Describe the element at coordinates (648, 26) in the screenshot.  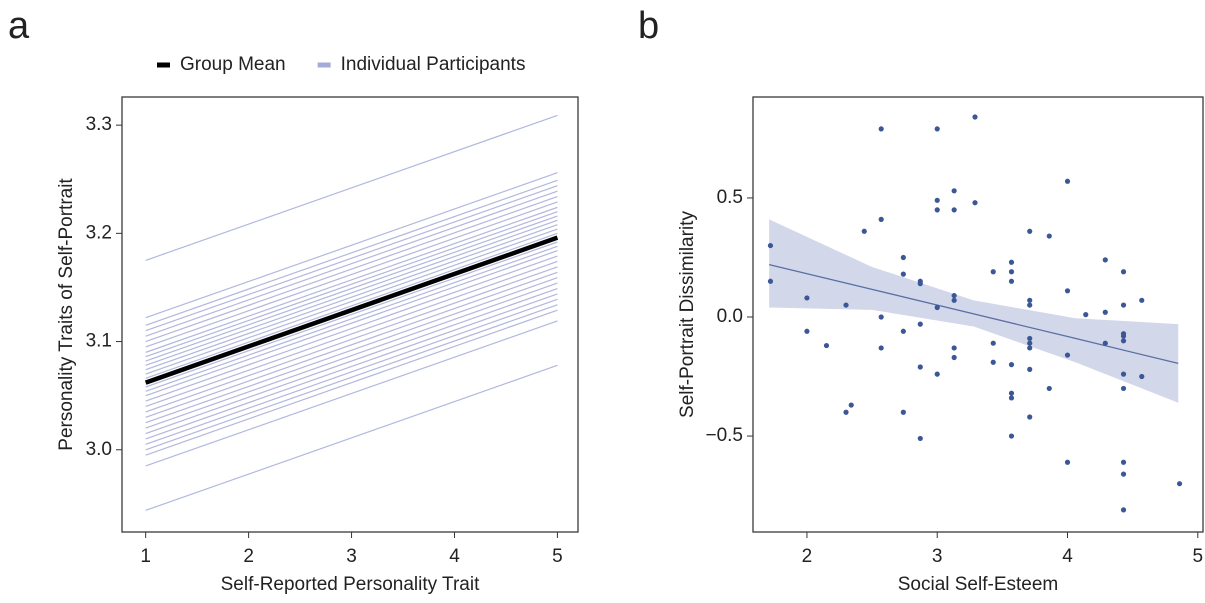
I see `panel-label: b` at that location.